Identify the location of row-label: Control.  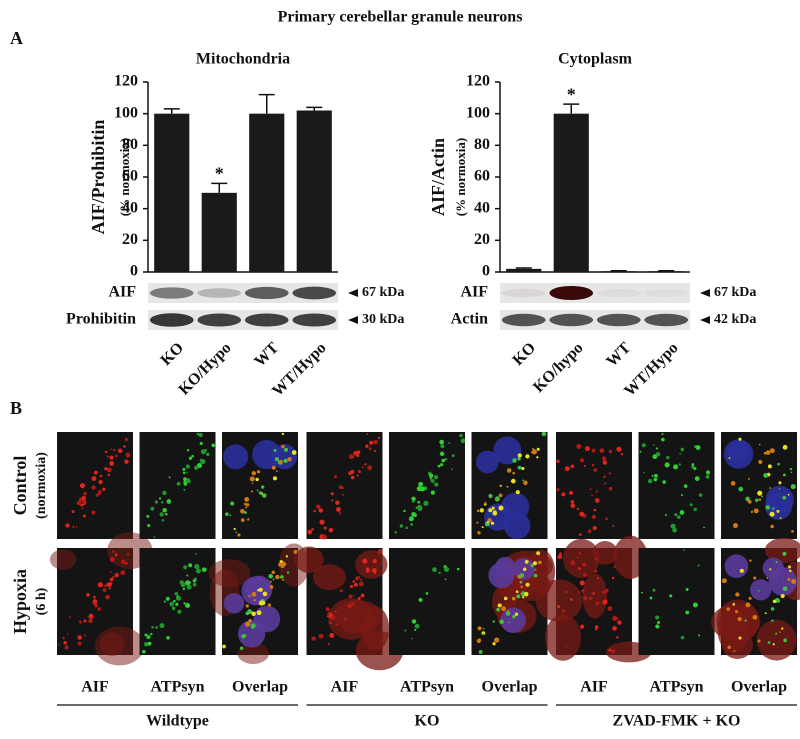
(20, 486).